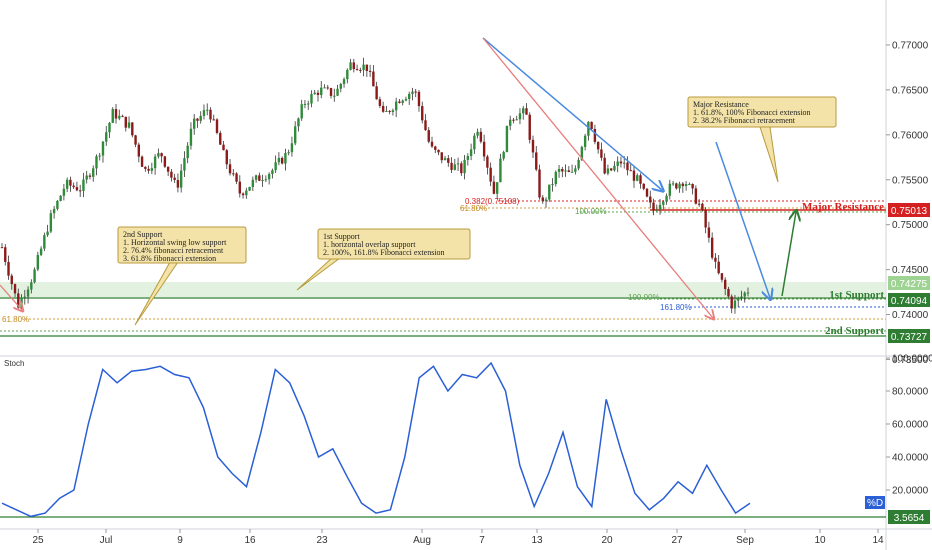 This screenshot has width=932, height=550. What do you see at coordinates (910, 90) in the screenshot?
I see `price-tick-label: 0.76500` at bounding box center [910, 90].